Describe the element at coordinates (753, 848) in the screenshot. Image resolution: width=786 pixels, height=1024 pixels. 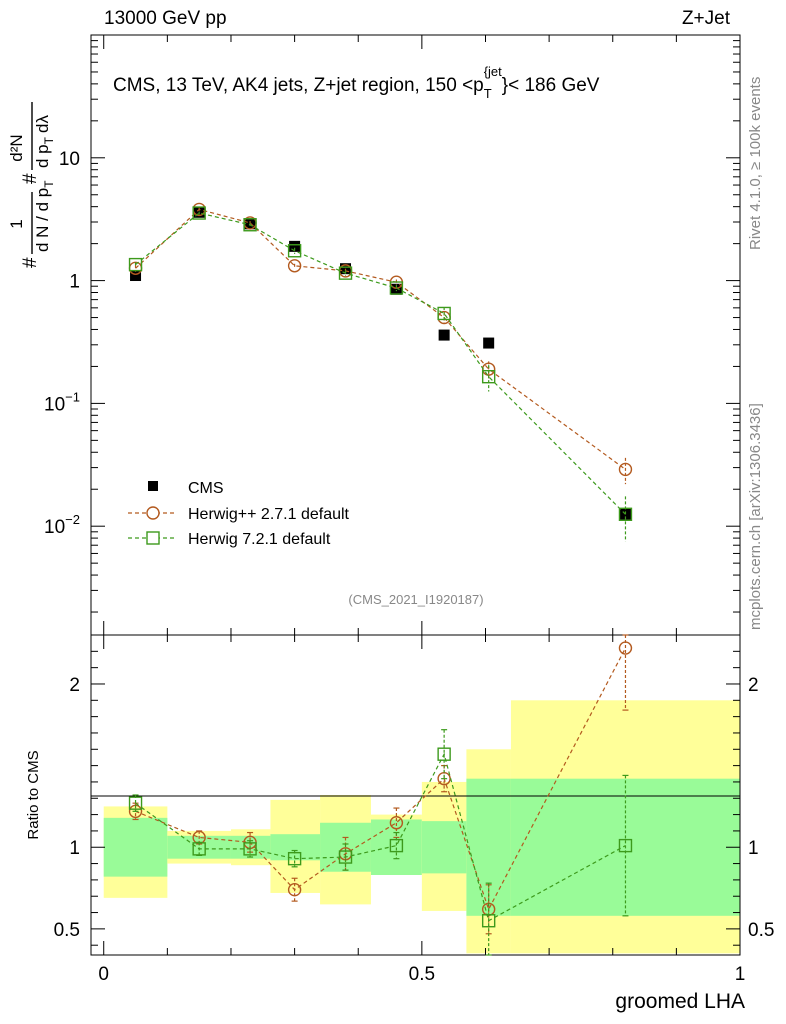
I see `ratio-y-tick-label-right: 1` at that location.